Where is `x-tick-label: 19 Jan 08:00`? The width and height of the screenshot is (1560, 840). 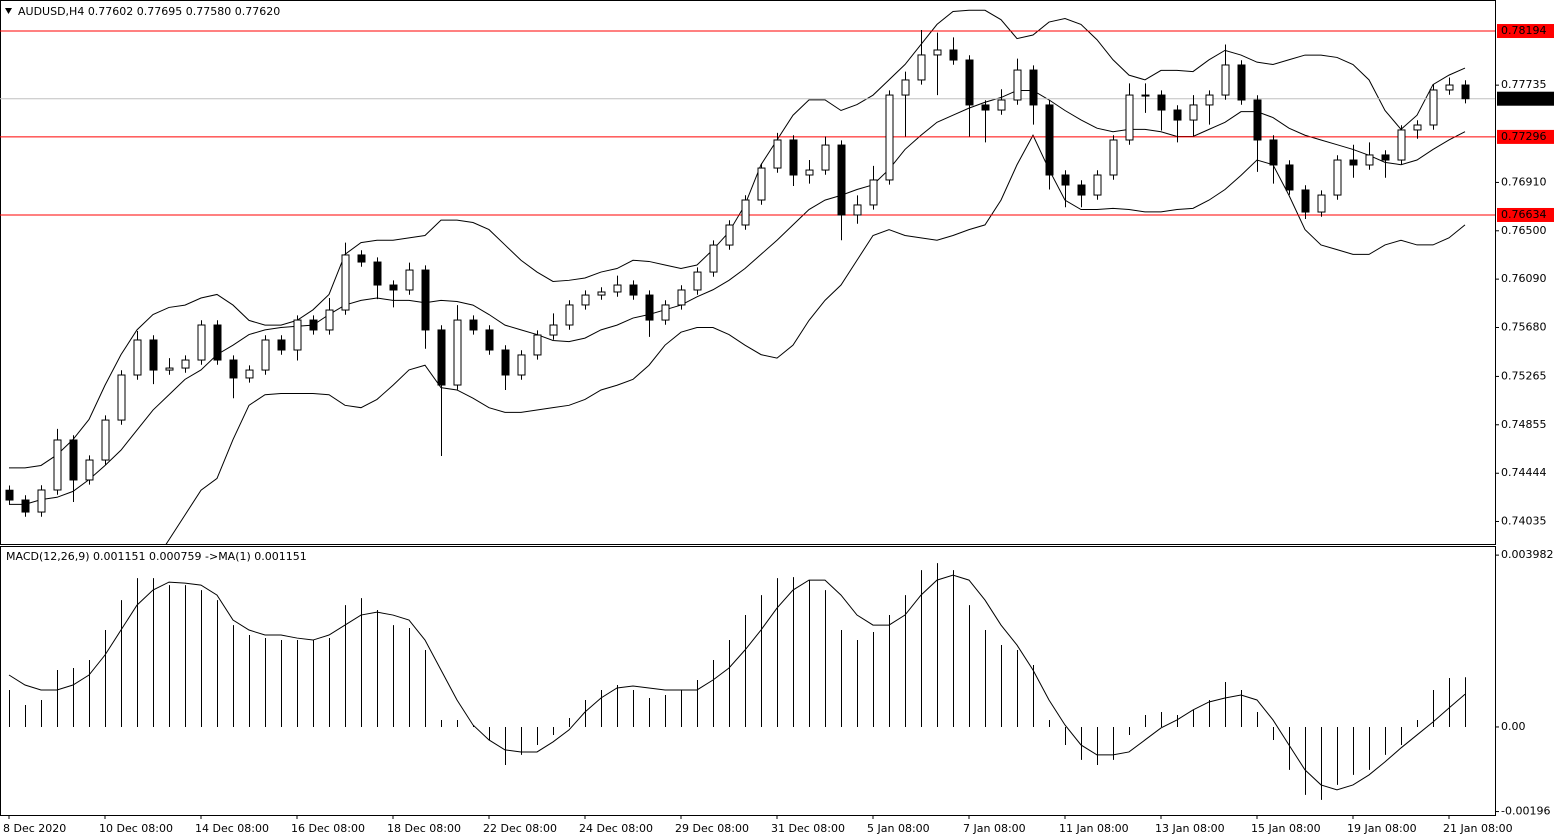 x-tick-label: 19 Jan 08:00 is located at coordinates (1382, 828).